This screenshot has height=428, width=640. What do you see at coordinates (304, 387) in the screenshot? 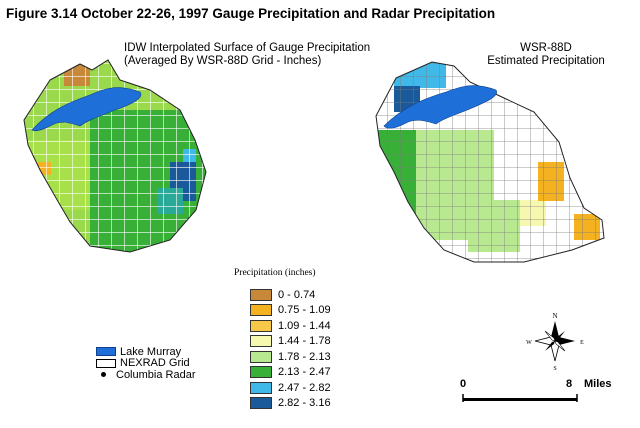
I see `legend-label: 2.47 - 2.82` at bounding box center [304, 387].